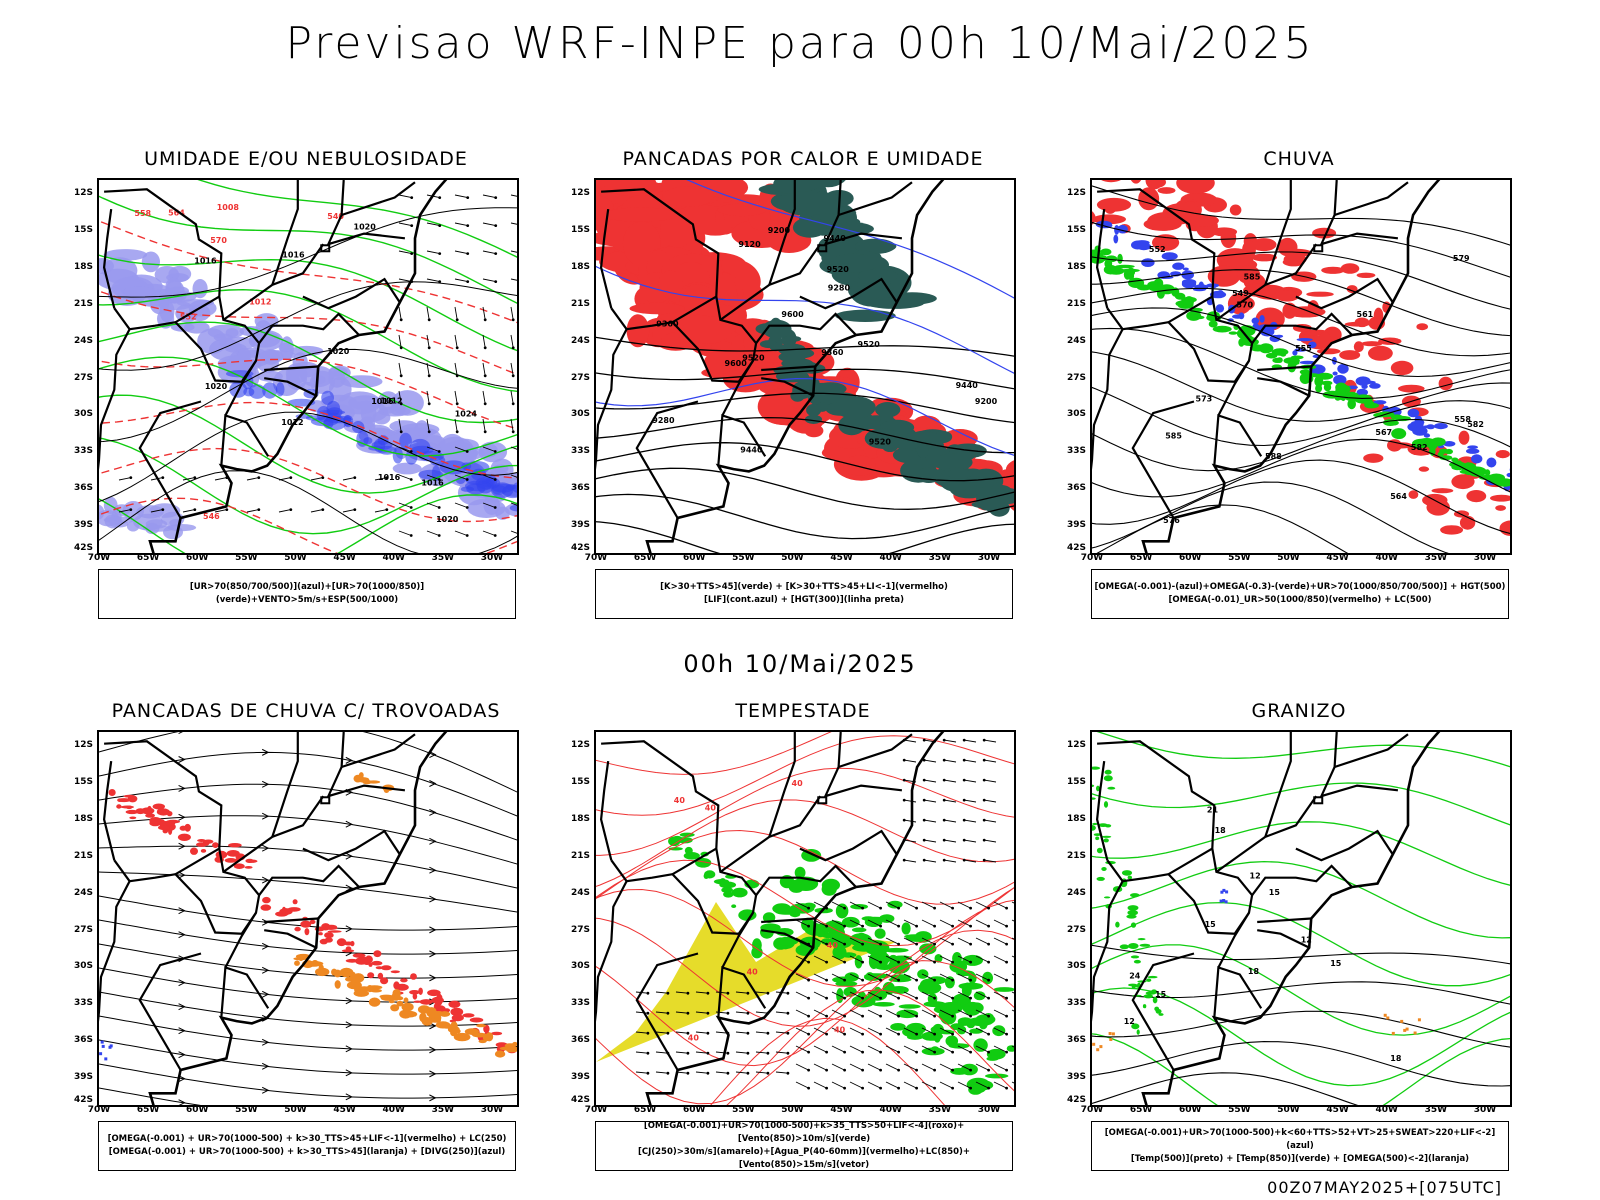 This screenshot has height=1200, width=1600. I want to click on panel-title: PANCADAS DE CHUVA C/ TROVOADAS, so click(306, 711).